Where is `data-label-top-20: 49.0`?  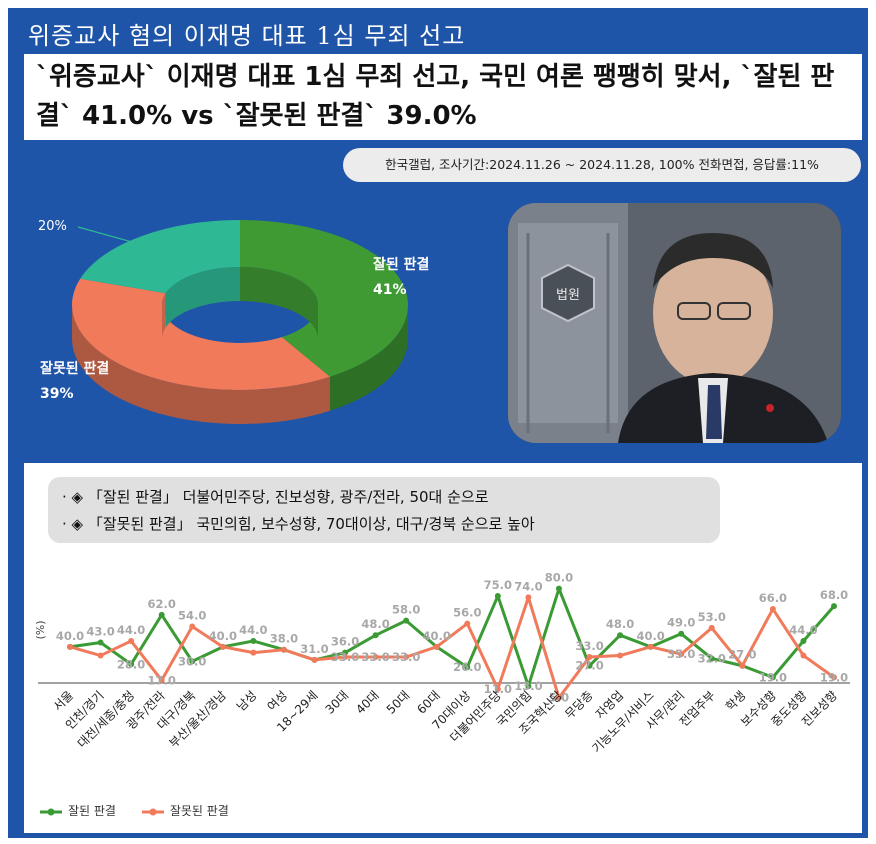
data-label-top-20: 49.0 is located at coordinates (681, 623).